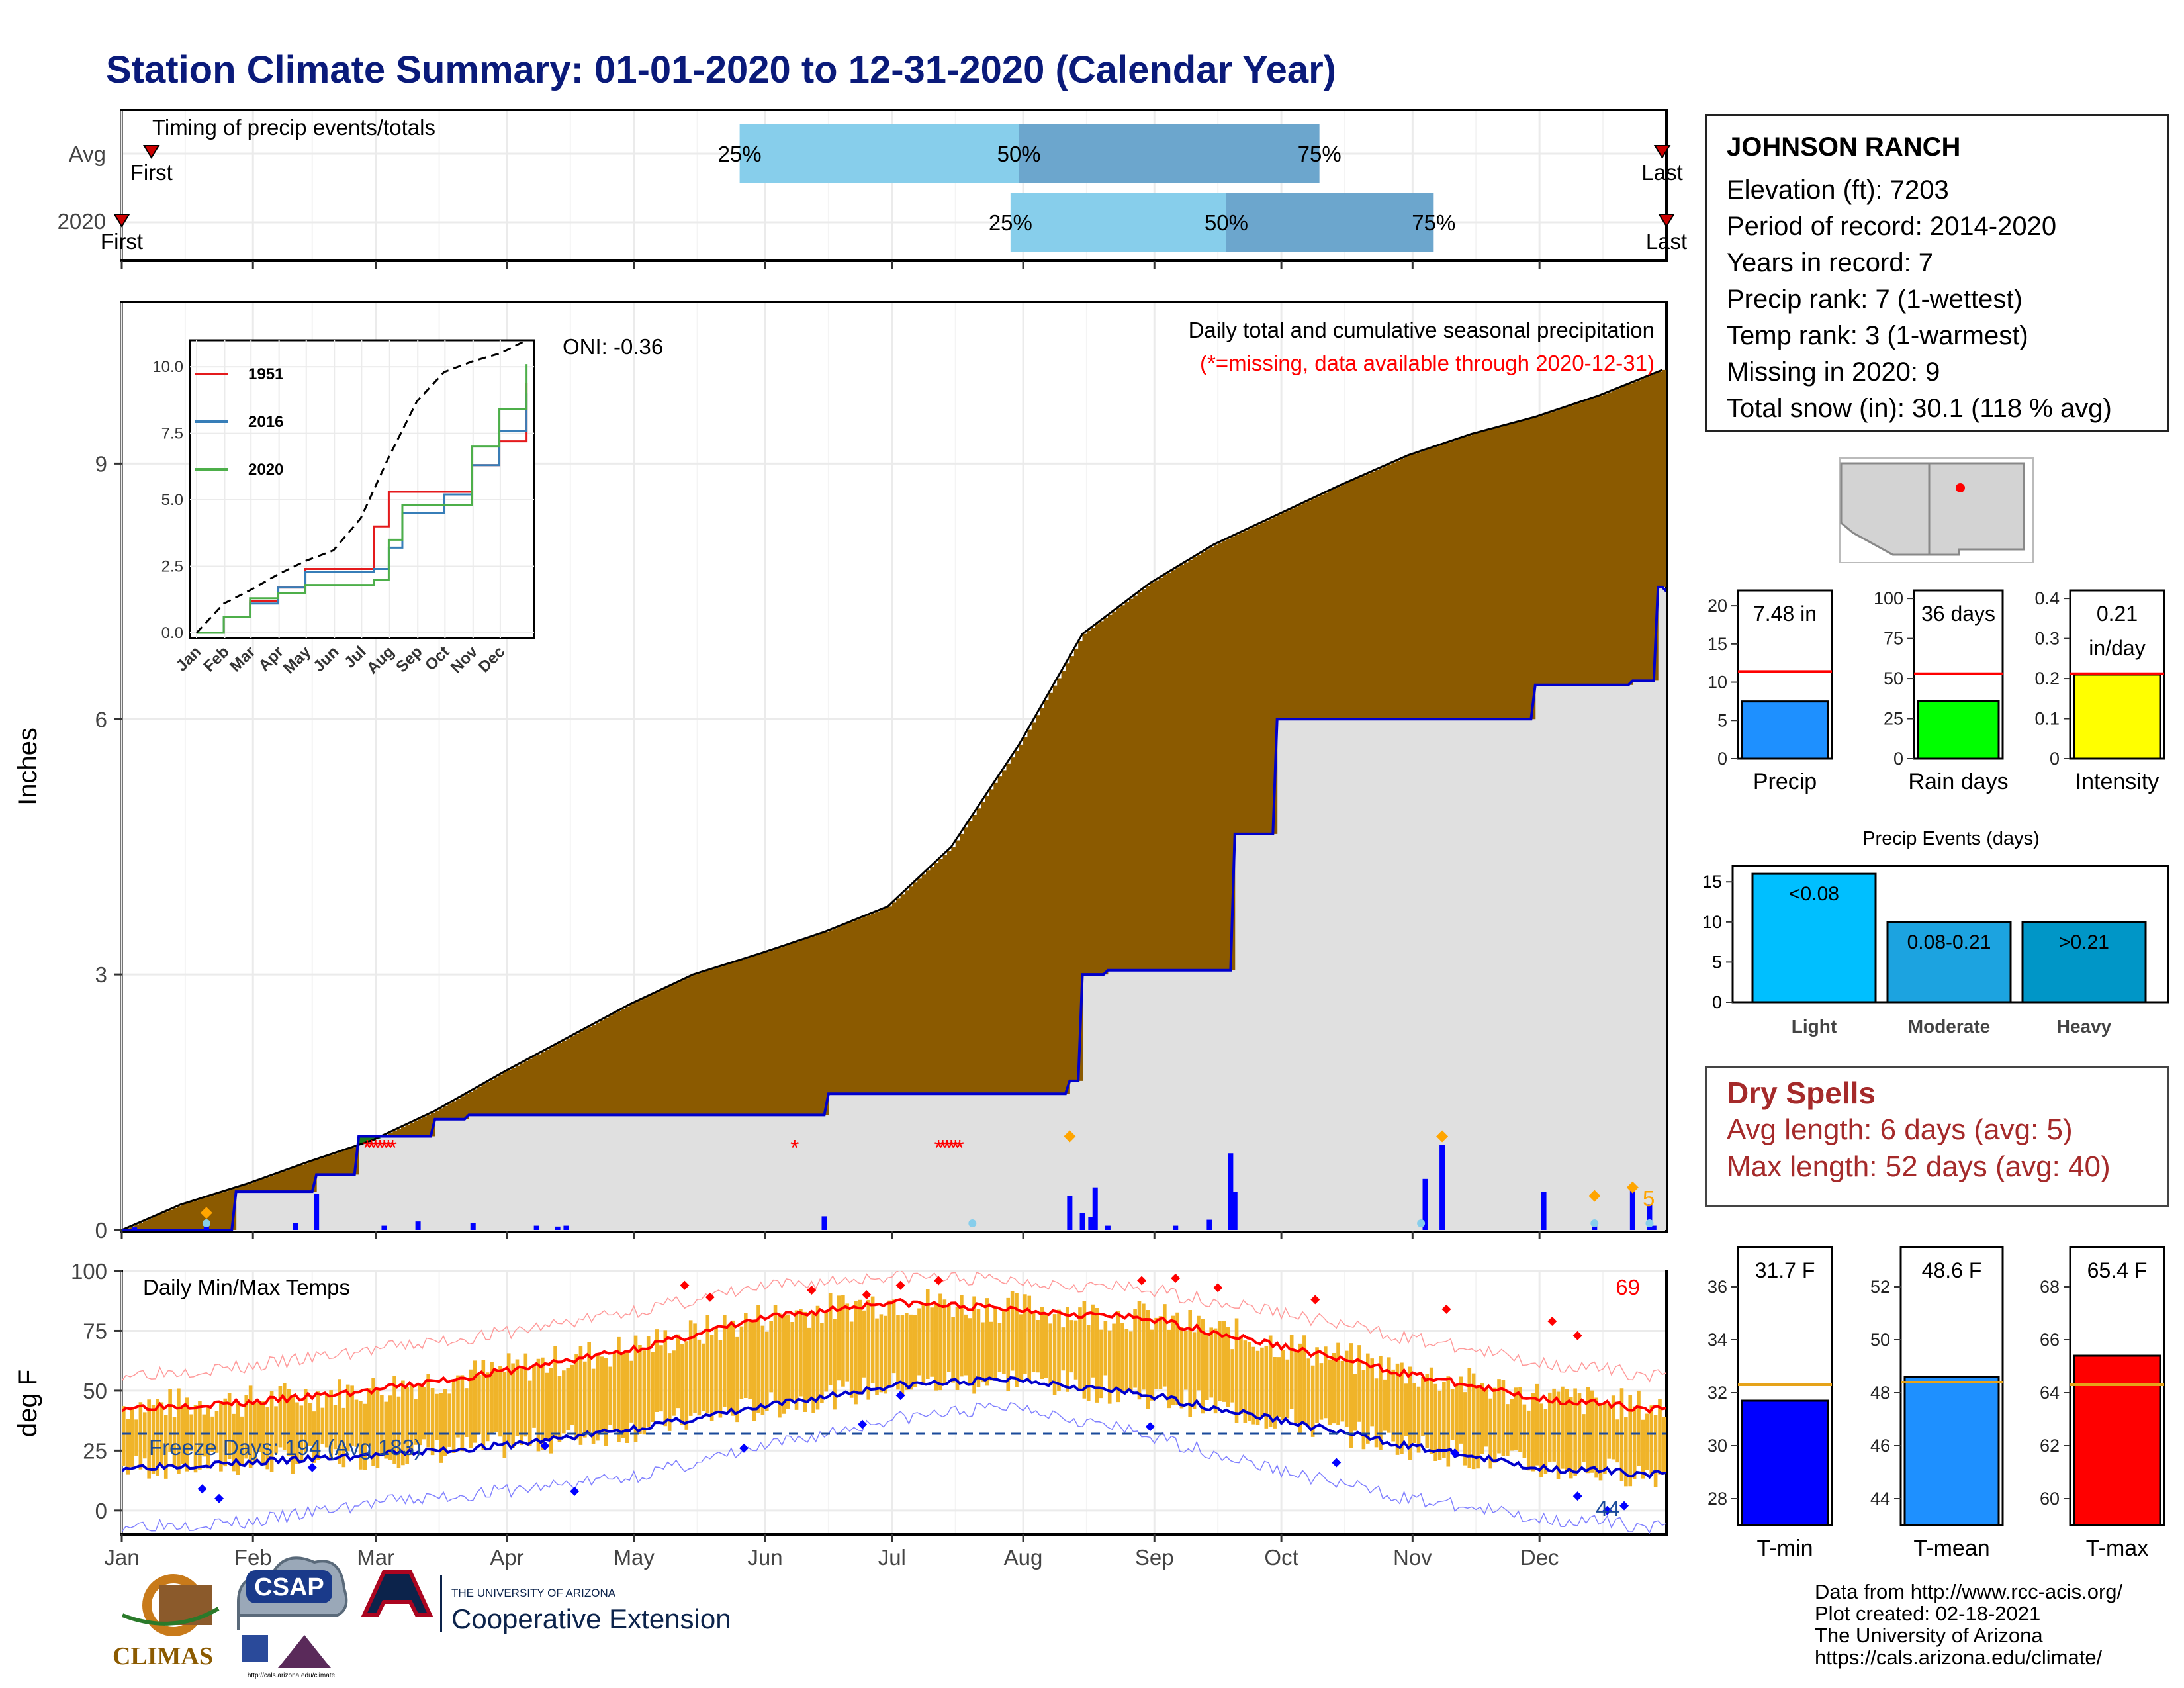 Image resolution: width=2184 pixels, height=1688 pixels. I want to click on y-tick-label: 30, so click(1717, 1446).